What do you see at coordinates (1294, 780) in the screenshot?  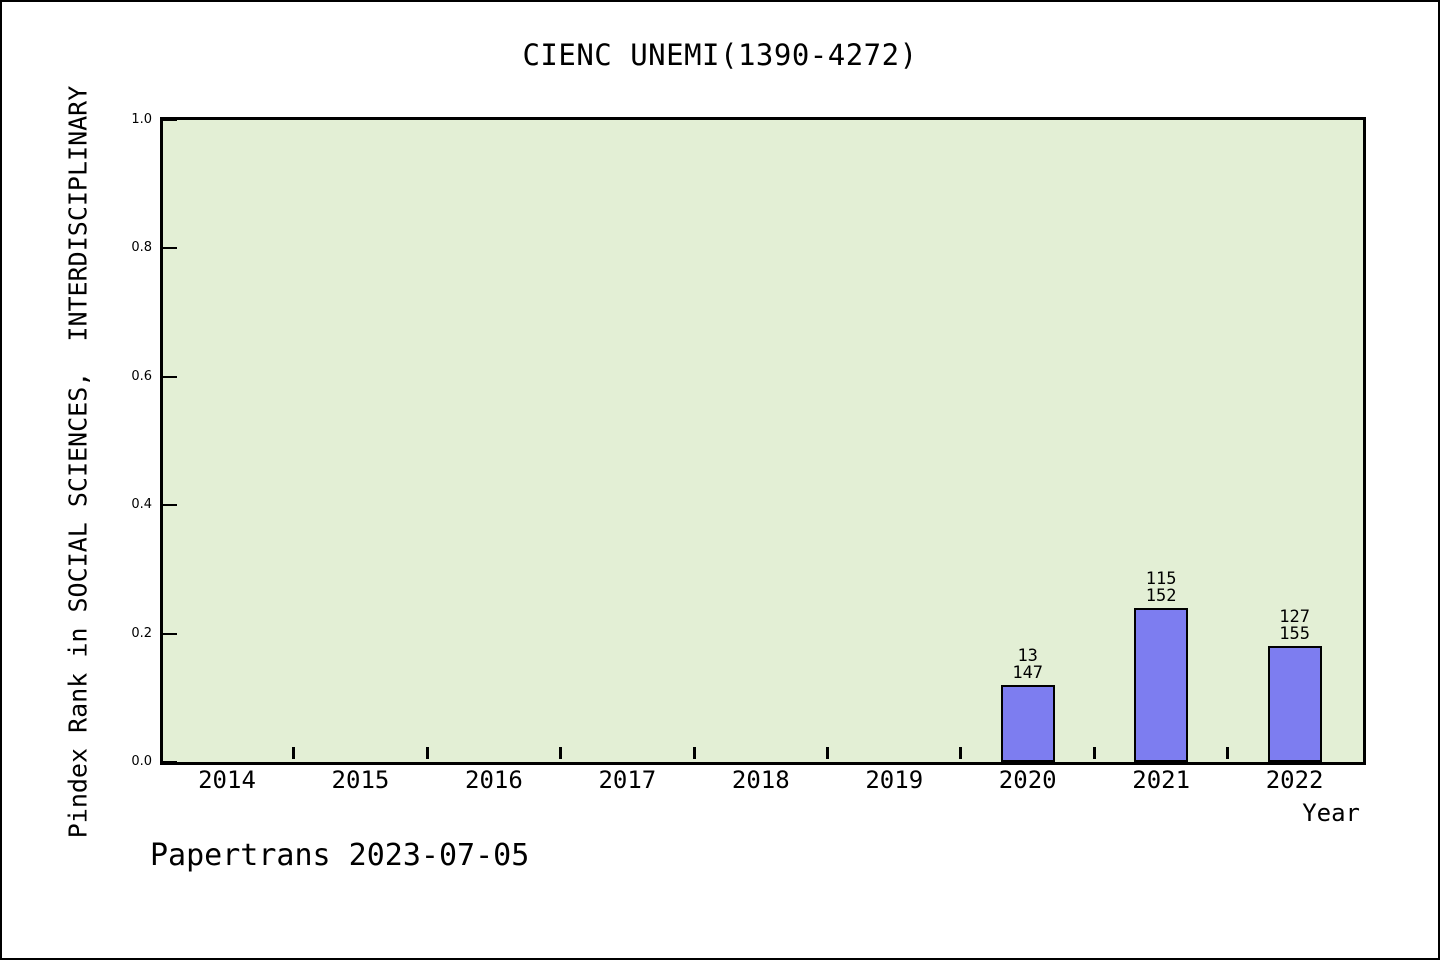 I see `x-tick-label: 2022` at bounding box center [1294, 780].